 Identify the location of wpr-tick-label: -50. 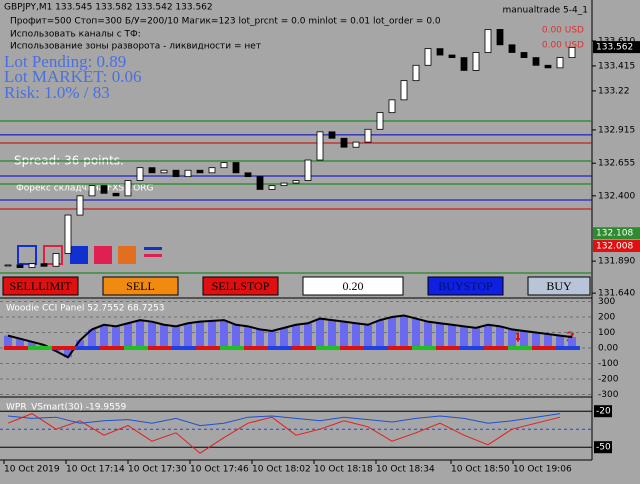
(603, 448).